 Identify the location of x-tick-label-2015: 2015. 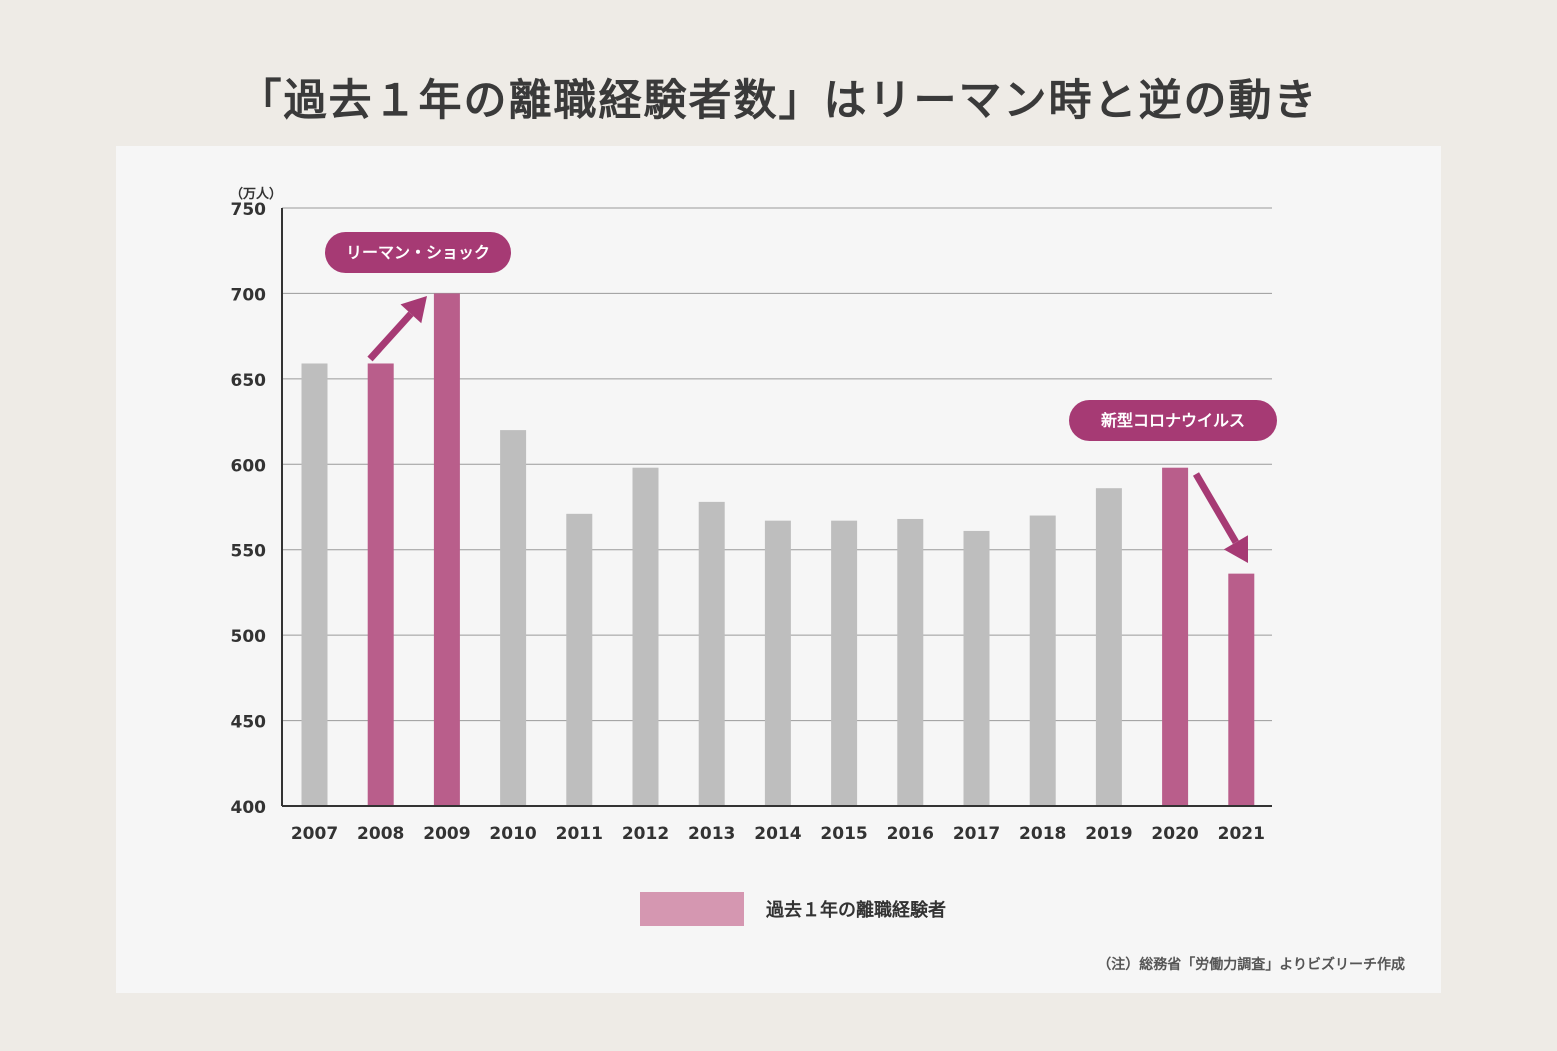
(843, 834).